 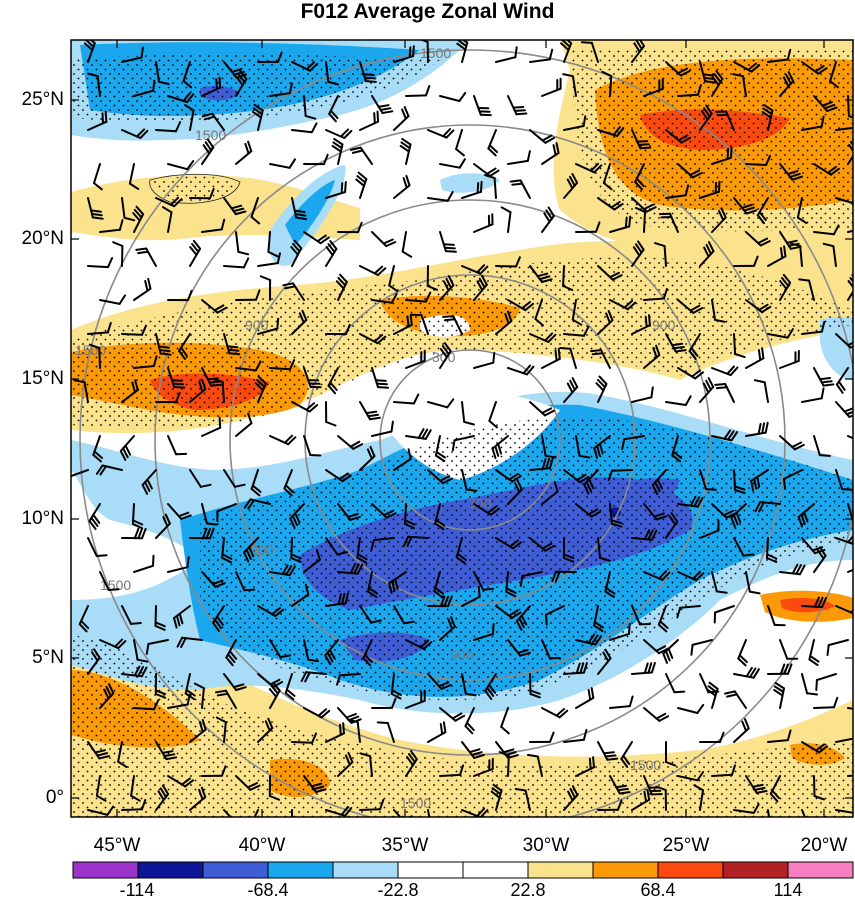 What do you see at coordinates (137, 890) in the screenshot?
I see `colorbar-label: -114` at bounding box center [137, 890].